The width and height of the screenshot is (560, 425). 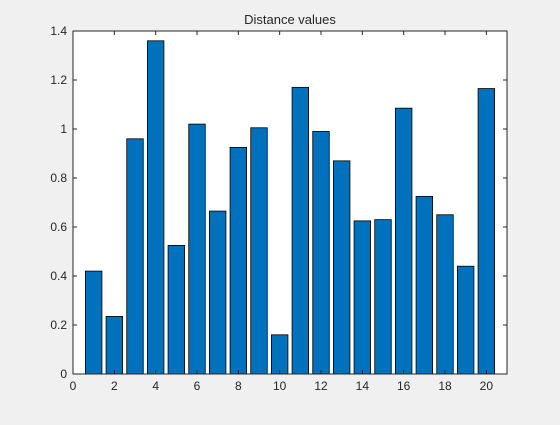 I want to click on y-tick-label: 0.6, so click(x=58, y=227).